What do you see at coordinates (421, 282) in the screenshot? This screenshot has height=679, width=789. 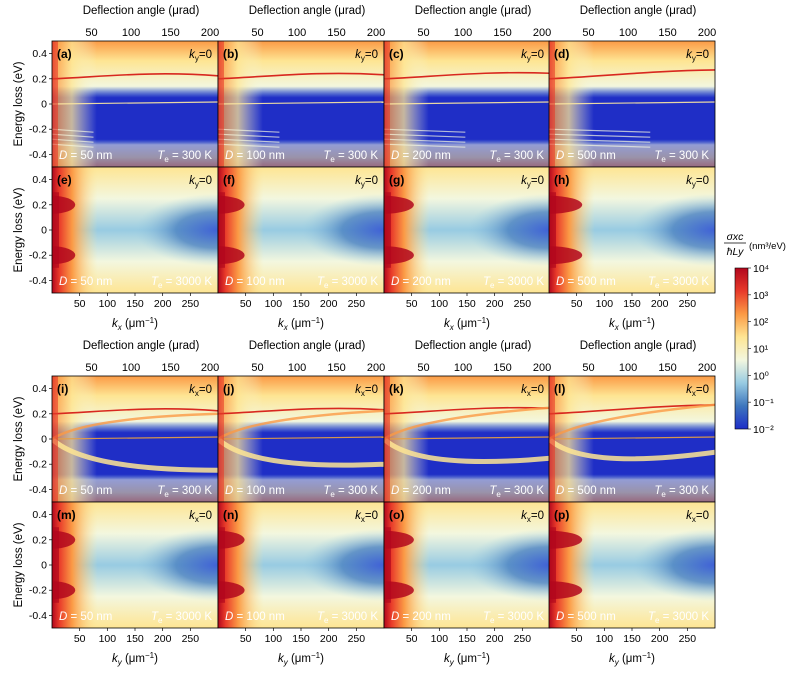 I see `panel-diameter: D = 200 nm` at bounding box center [421, 282].